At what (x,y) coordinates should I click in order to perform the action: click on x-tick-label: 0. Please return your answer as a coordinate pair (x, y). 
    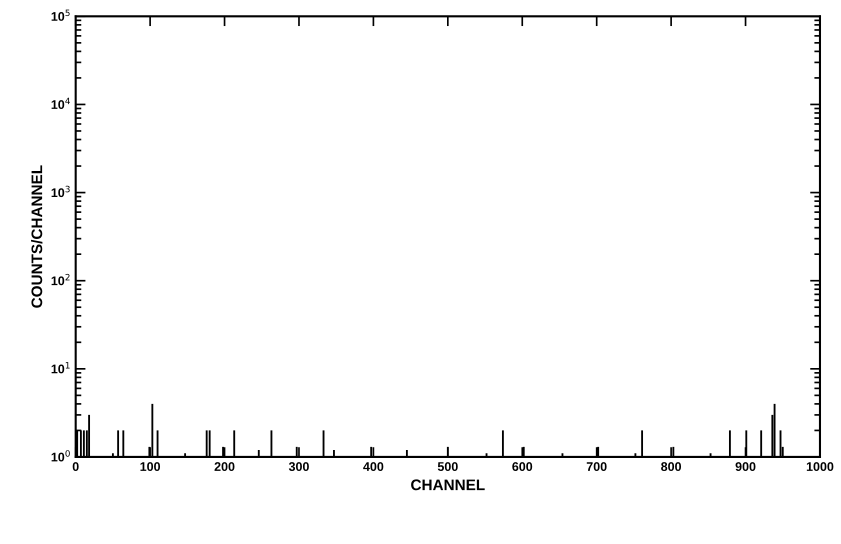
    Looking at the image, I should click on (75, 467).